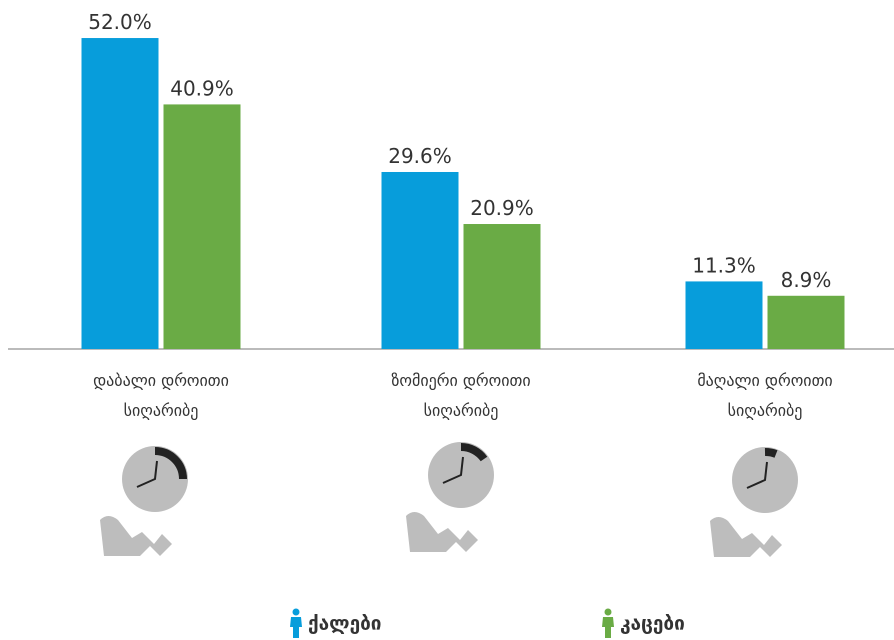 The height and width of the screenshot is (640, 894). Describe the element at coordinates (806, 280) in the screenshot. I see `value-label: 8.9%` at that location.